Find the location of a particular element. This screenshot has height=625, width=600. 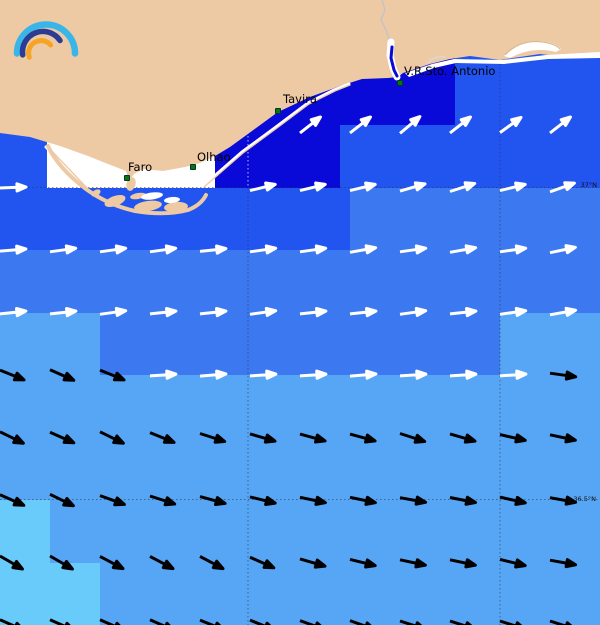

spain-spit is located at coordinates (532, 48).